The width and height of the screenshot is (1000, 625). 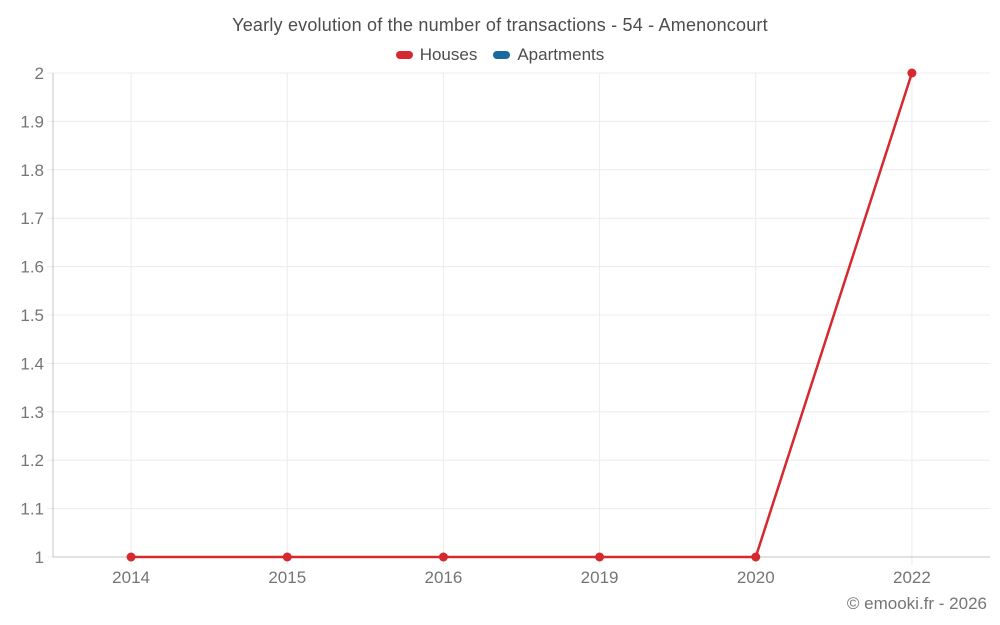 I want to click on legend-item-houses: Houses, so click(x=436, y=55).